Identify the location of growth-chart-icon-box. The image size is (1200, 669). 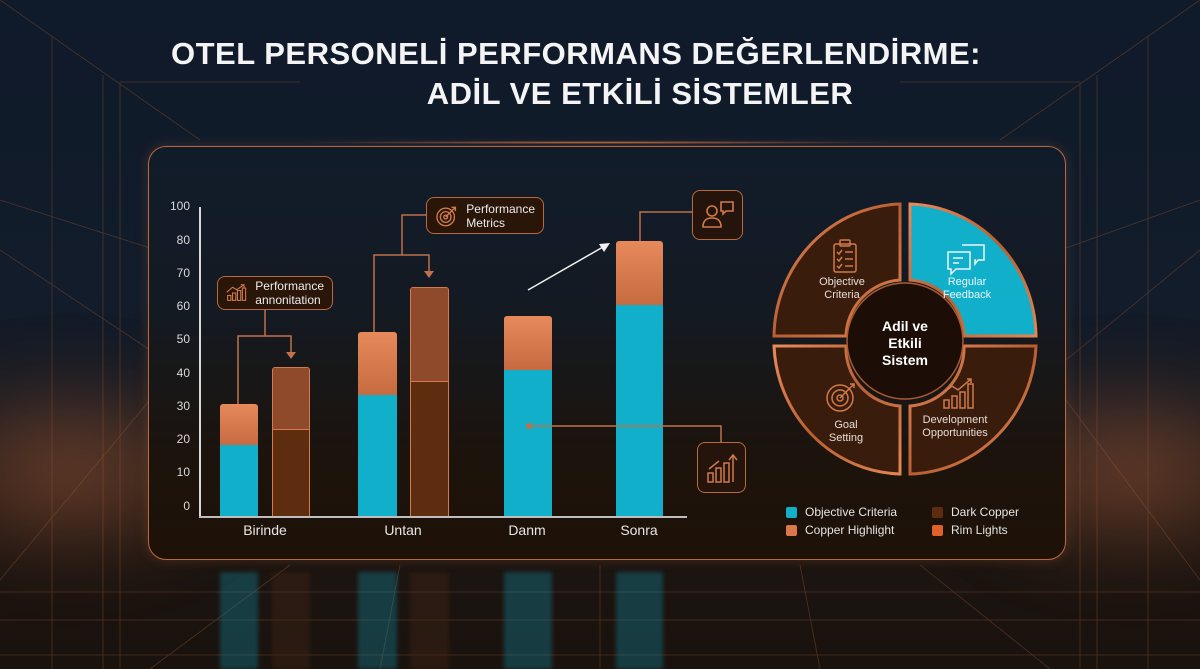
(721, 467).